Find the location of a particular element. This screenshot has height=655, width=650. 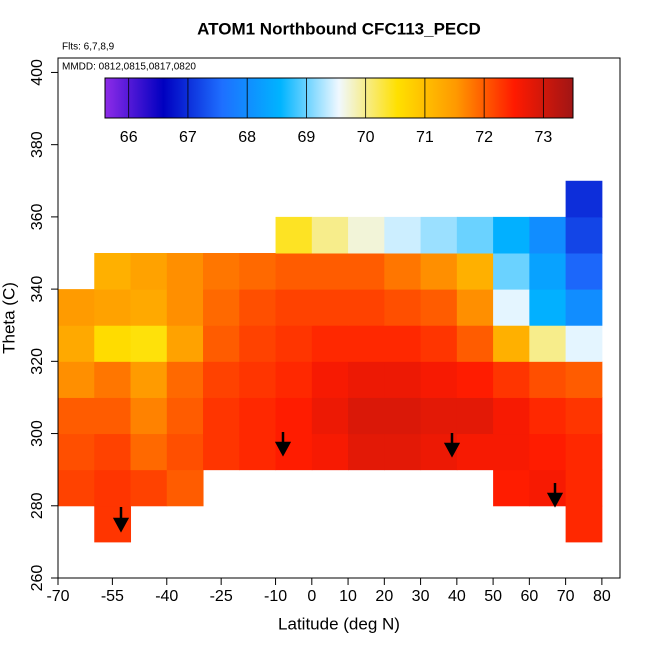

x-tick-label: 70 is located at coordinates (566, 596).